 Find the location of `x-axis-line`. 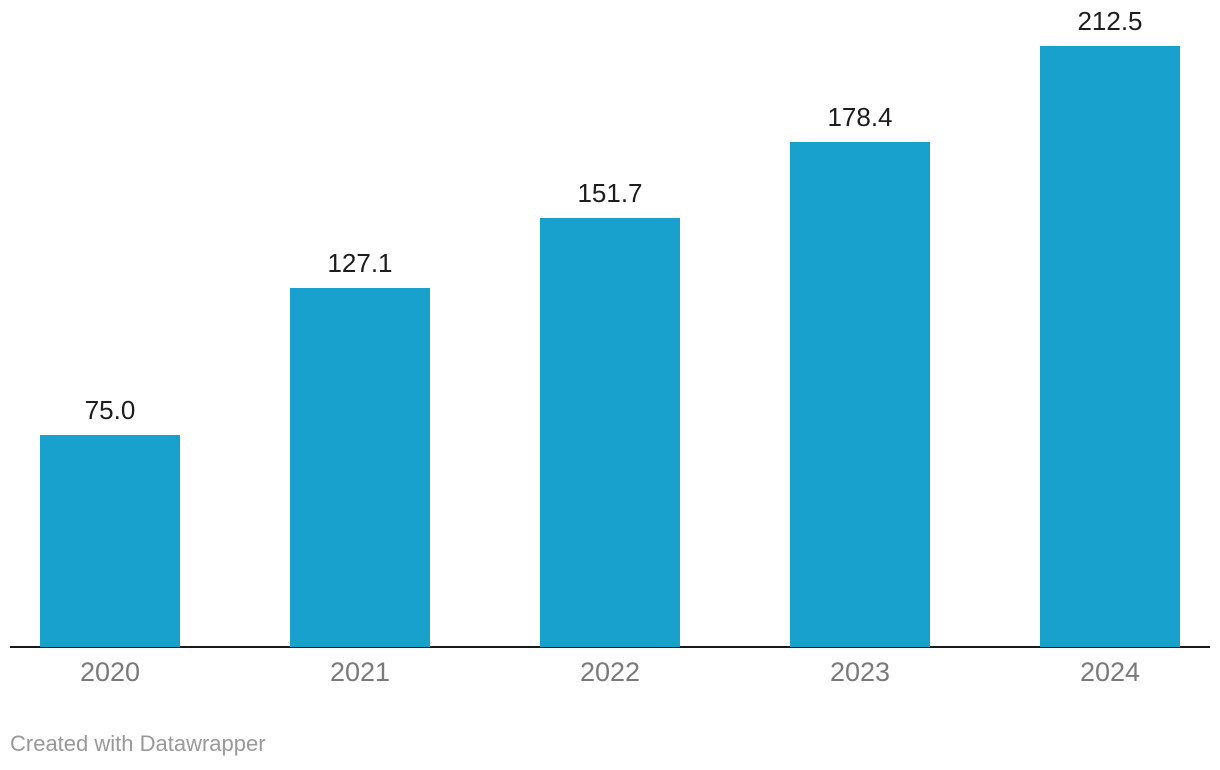

x-axis-line is located at coordinates (610, 647).